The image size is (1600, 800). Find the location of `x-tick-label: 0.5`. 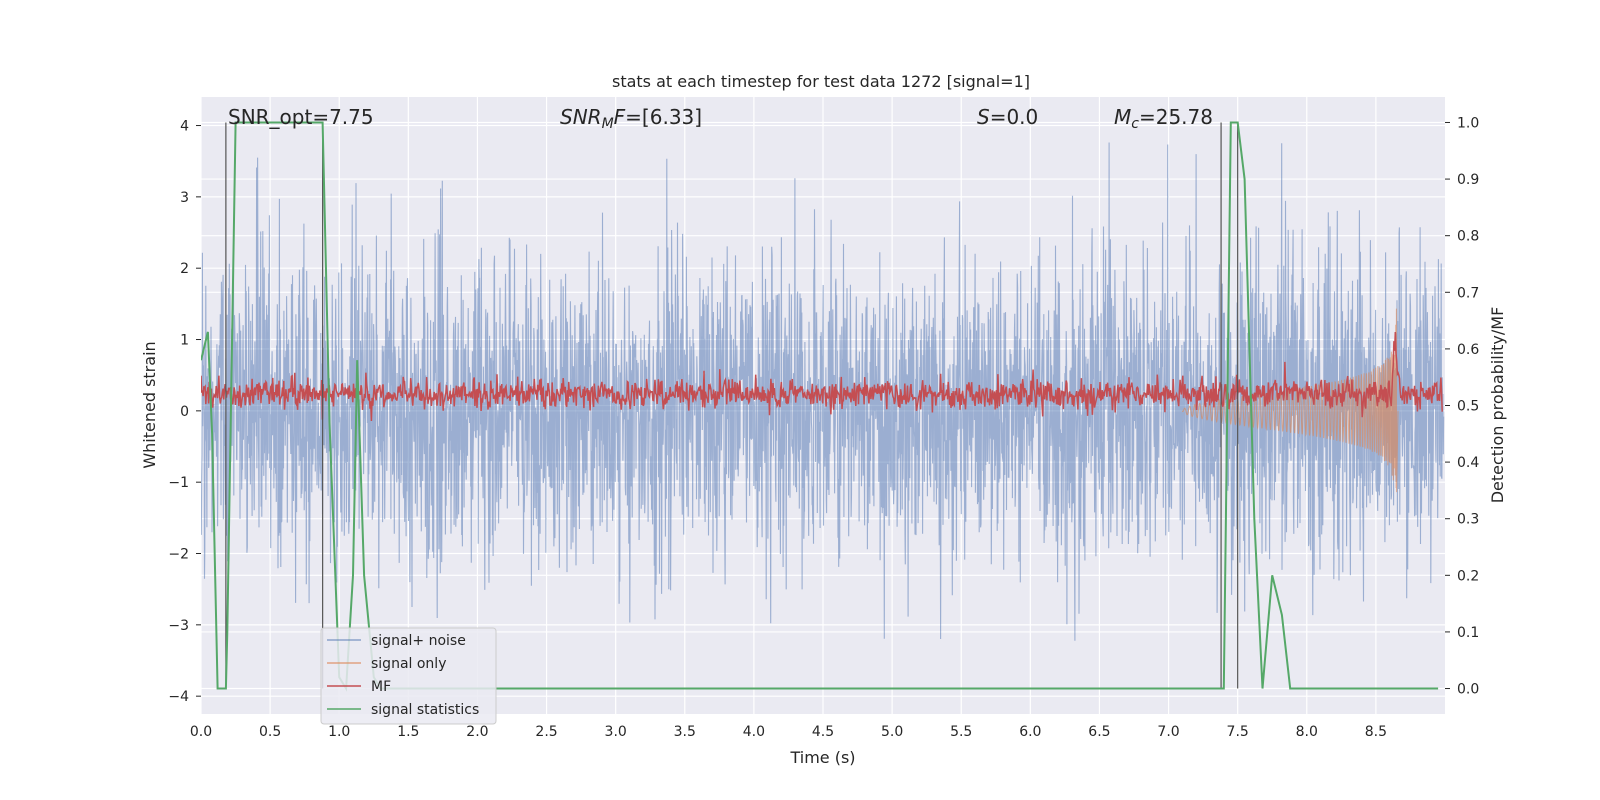

x-tick-label: 0.5 is located at coordinates (270, 732).